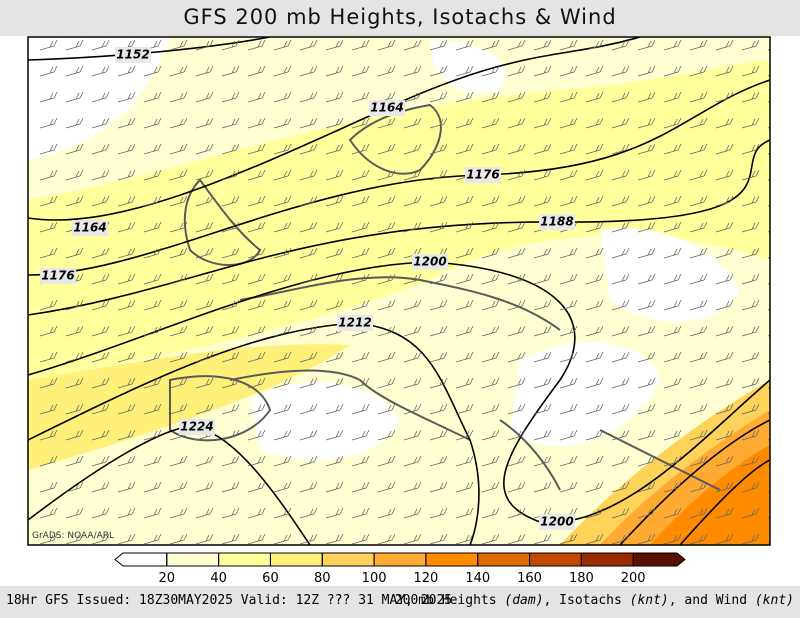  Describe the element at coordinates (400, 569) in the screenshot. I see `colorbar: 20 40 60 80 100 120 140 160 180 200` at that location.